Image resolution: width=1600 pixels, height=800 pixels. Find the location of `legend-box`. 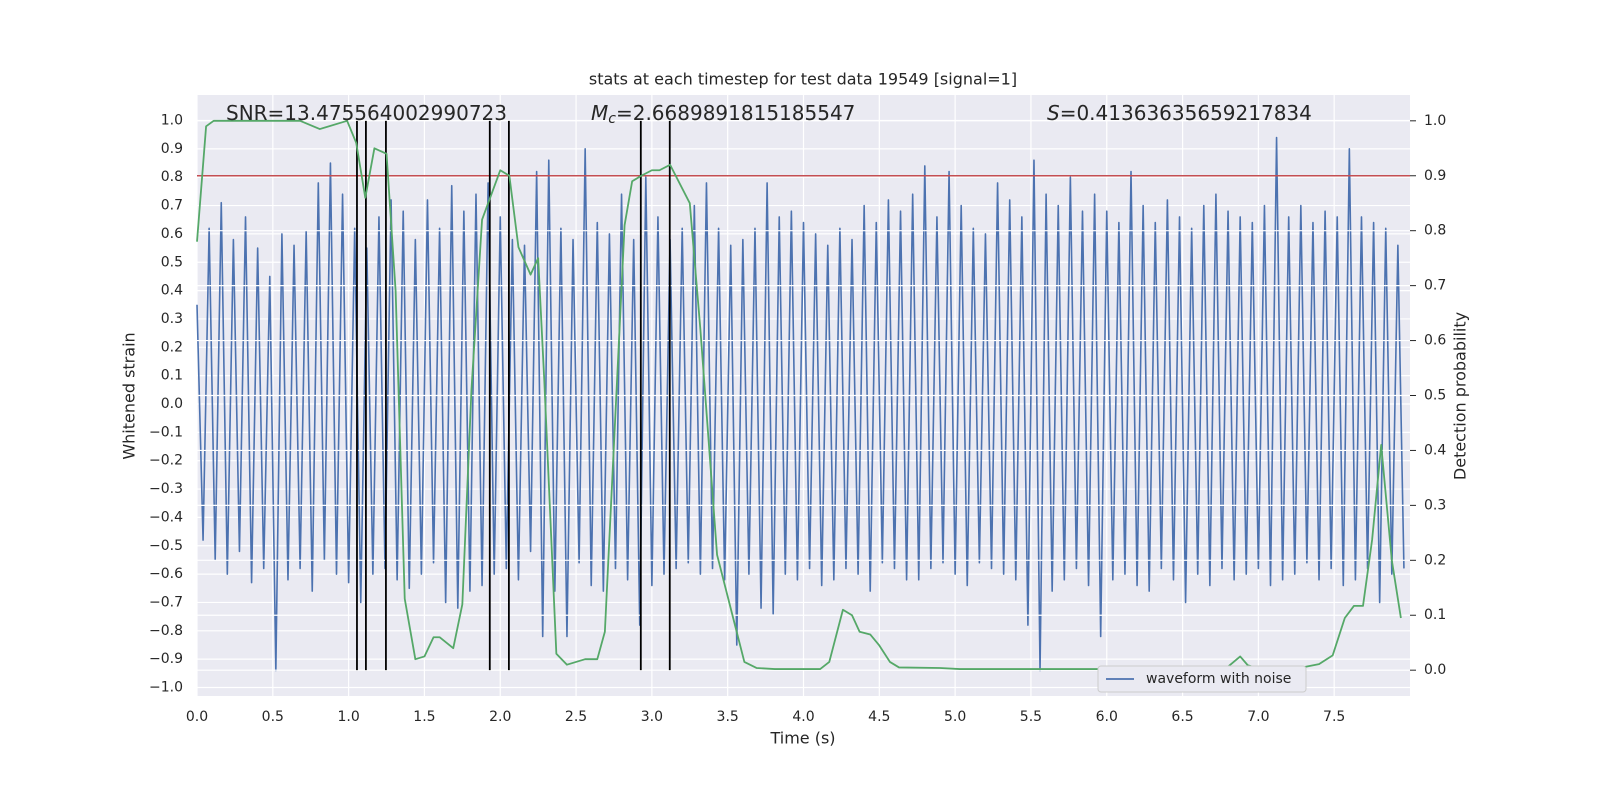

legend-box is located at coordinates (1202, 679).